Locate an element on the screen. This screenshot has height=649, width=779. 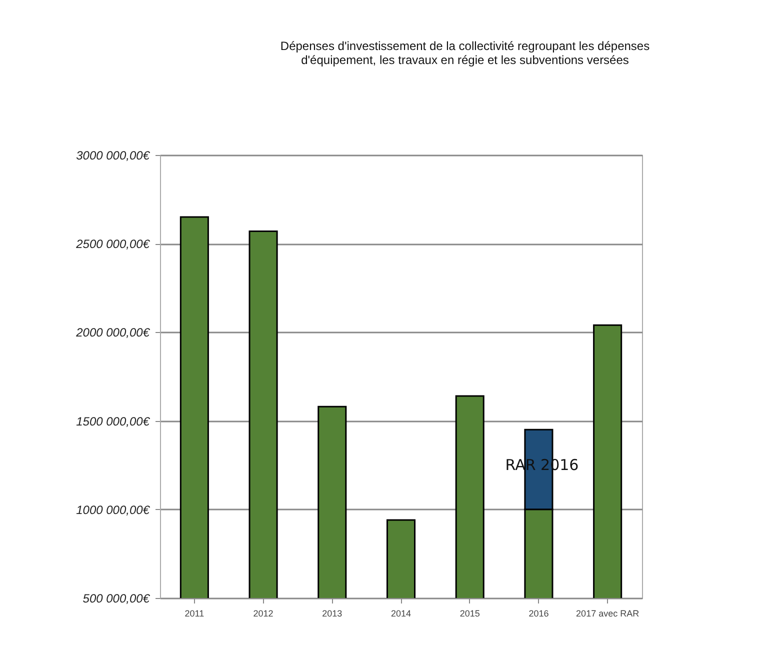
y-tick-label: 3000 000,00€ is located at coordinates (113, 155).